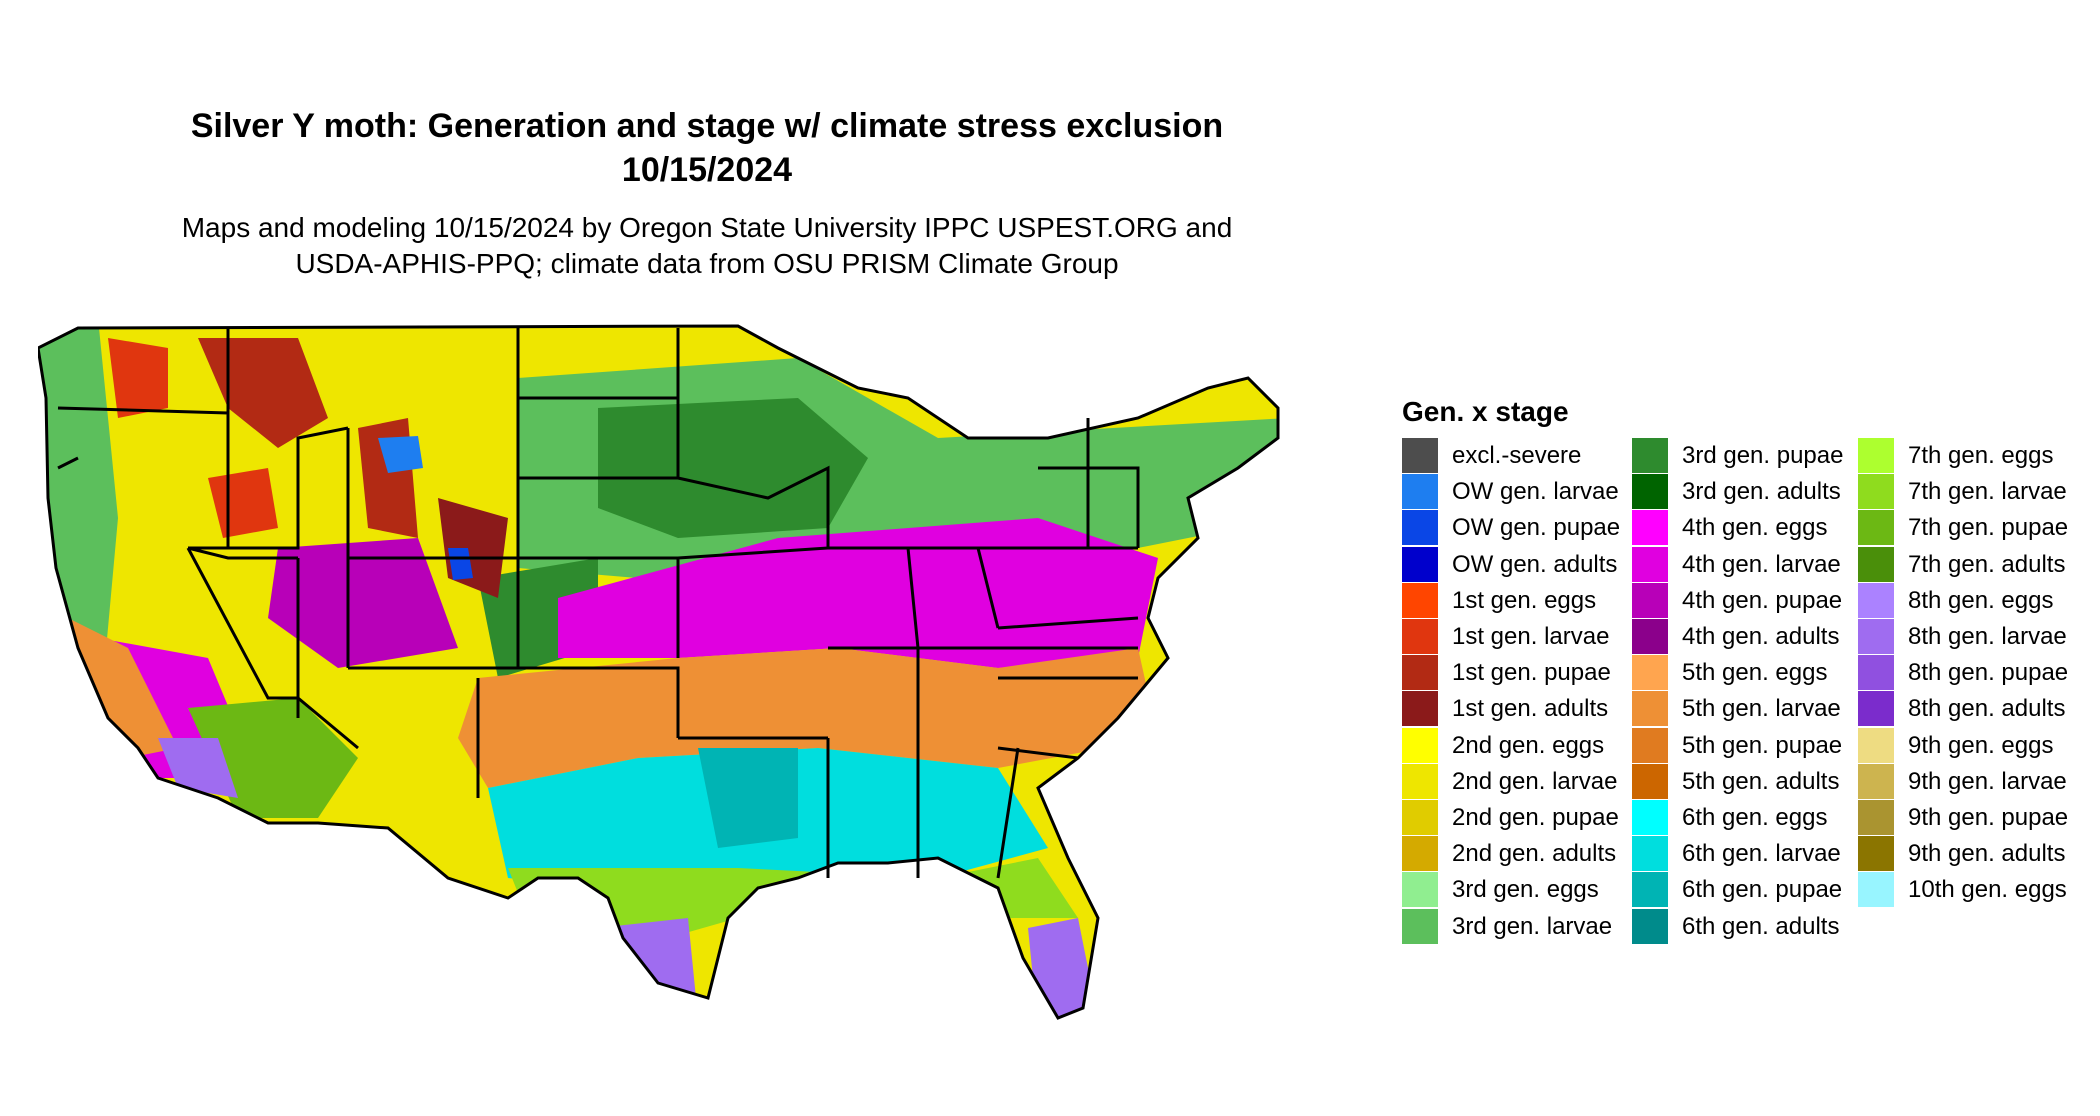 The width and height of the screenshot is (2100, 1116). Describe the element at coordinates (1988, 817) in the screenshot. I see `legend-label: 9th gen. pupae` at that location.